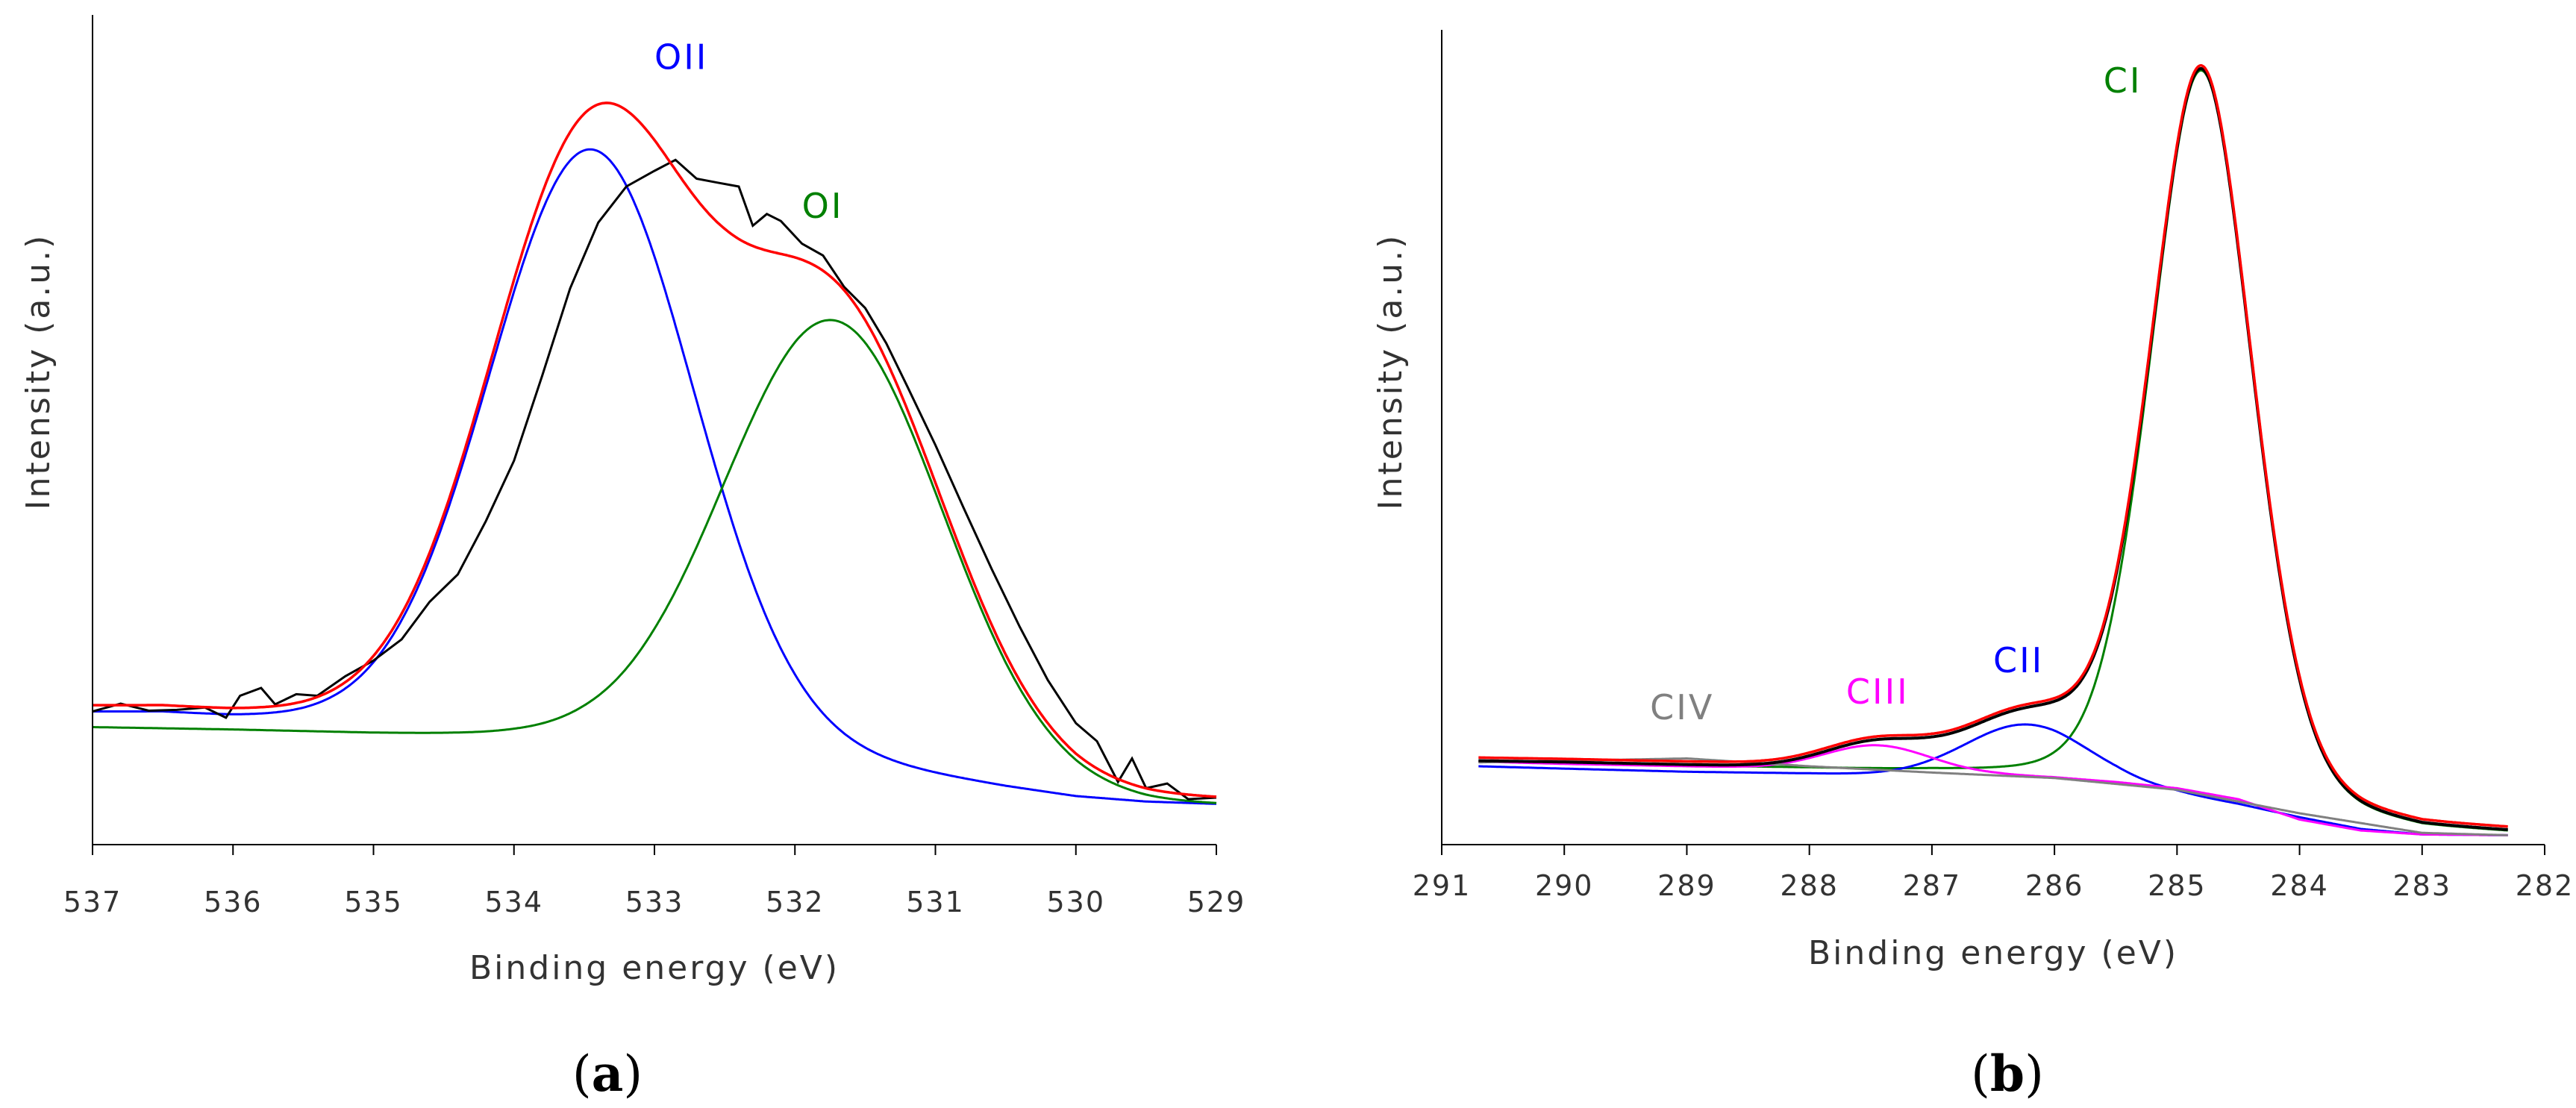  What do you see at coordinates (2299, 885) in the screenshot?
I see `panel-b-x-tick-label-284: 284` at bounding box center [2299, 885].